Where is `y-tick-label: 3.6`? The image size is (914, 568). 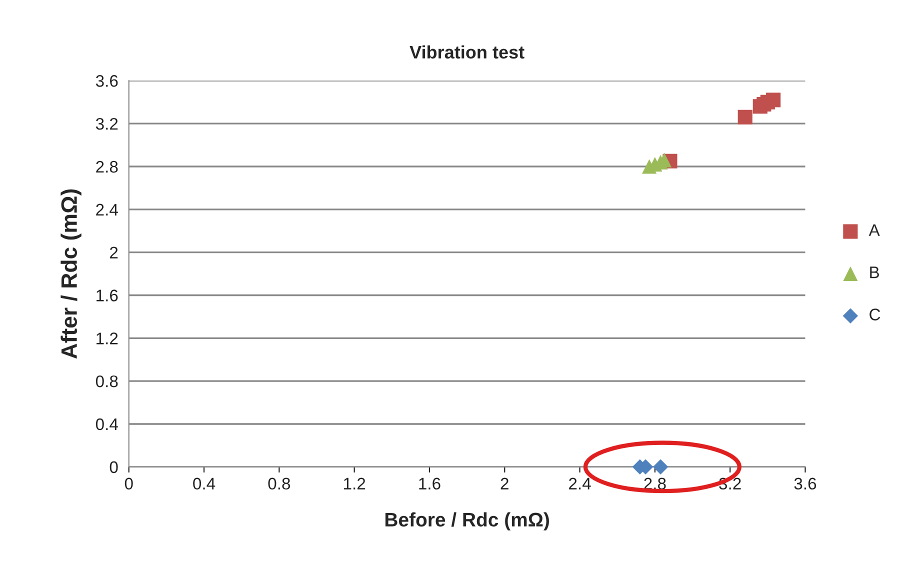 y-tick-label: 3.6 is located at coordinates (107, 81).